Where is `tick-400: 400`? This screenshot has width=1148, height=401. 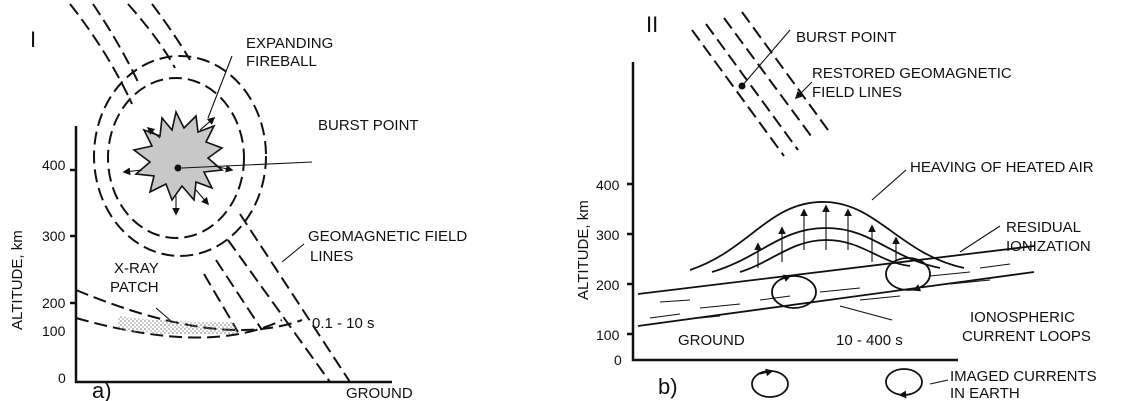 tick-400: 400 is located at coordinates (54, 165).